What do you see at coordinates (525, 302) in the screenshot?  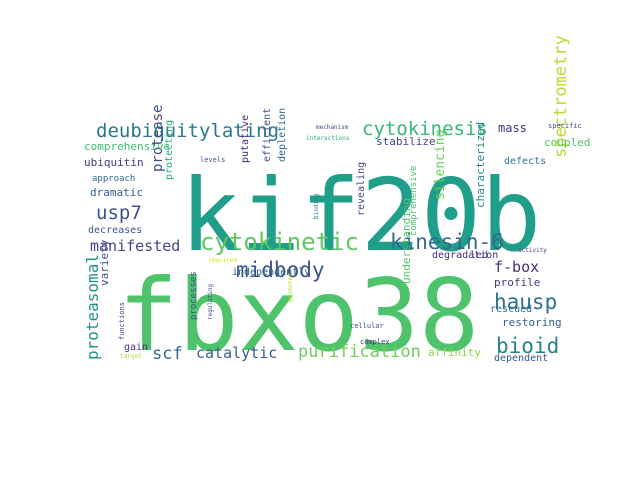 I see `cloud-word: hausp` at bounding box center [525, 302].